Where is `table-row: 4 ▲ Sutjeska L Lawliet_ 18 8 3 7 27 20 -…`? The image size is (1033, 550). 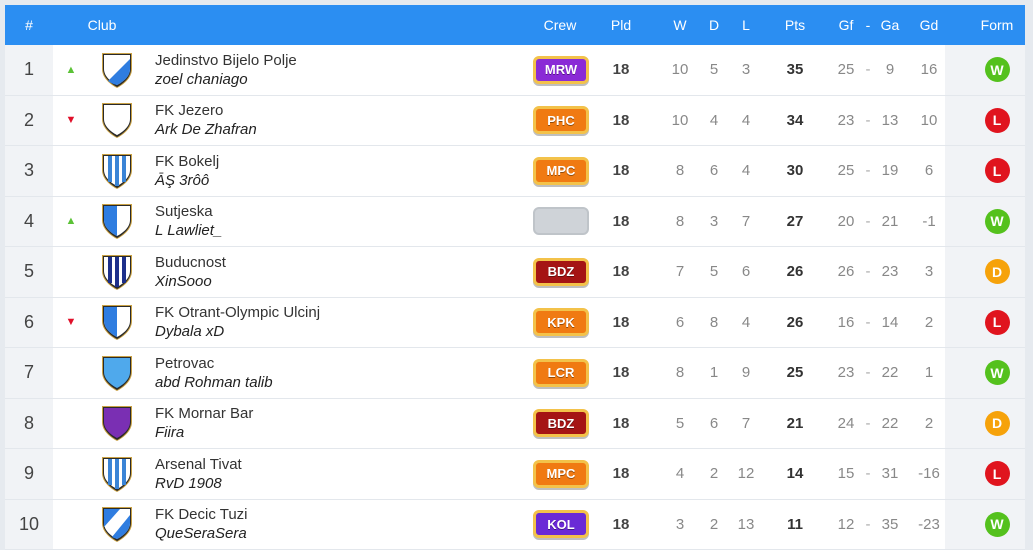 table-row: 4 ▲ Sutjeska L Lawliet_ 18 8 3 7 27 20 -… is located at coordinates (515, 222).